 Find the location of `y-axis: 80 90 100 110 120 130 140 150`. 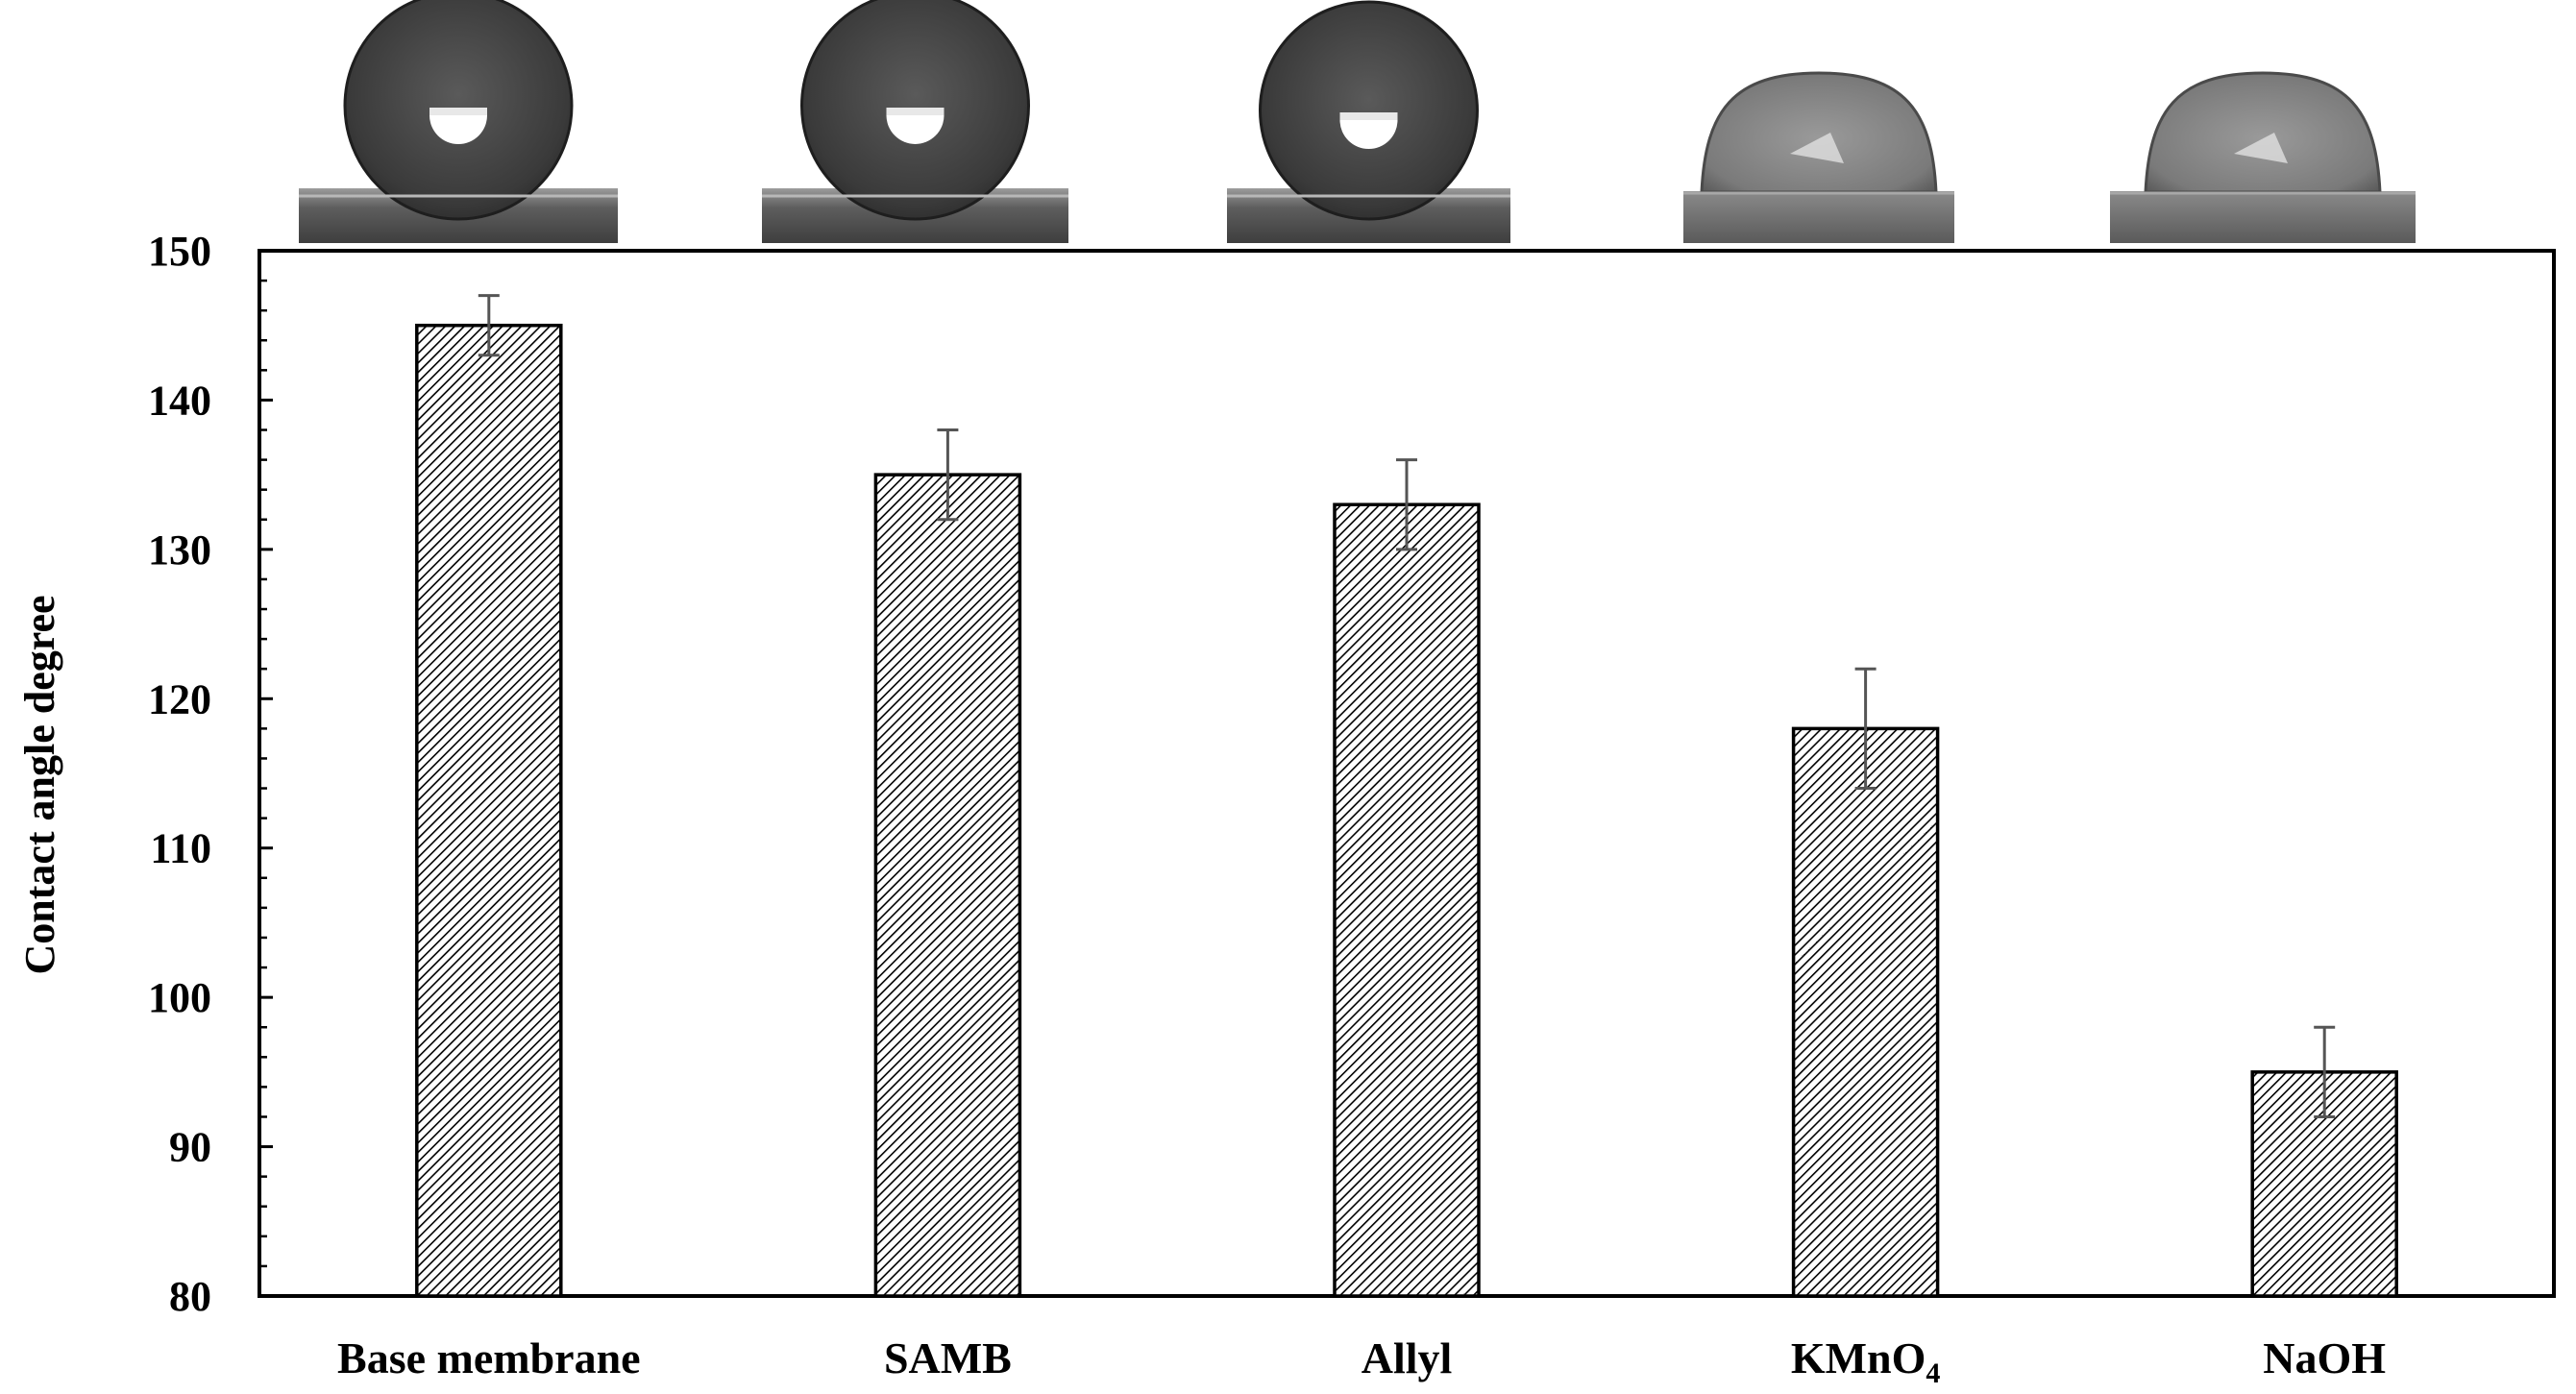

y-axis: 80 90 100 110 120 130 140 150 is located at coordinates (210, 774).